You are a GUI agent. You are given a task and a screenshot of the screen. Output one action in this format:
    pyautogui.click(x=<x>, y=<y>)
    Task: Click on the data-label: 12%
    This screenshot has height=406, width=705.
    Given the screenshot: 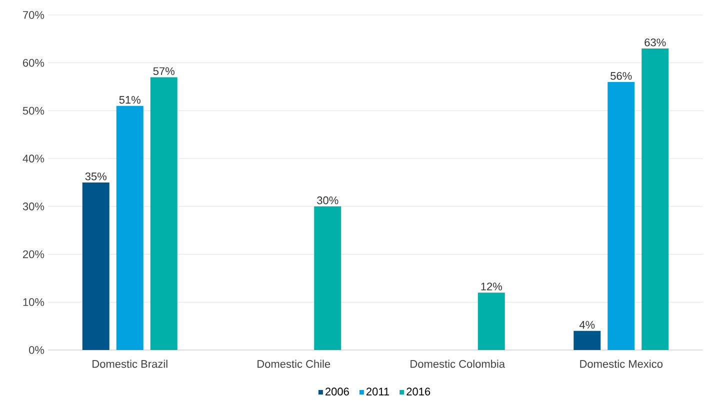 What is the action you would take?
    pyautogui.click(x=491, y=286)
    